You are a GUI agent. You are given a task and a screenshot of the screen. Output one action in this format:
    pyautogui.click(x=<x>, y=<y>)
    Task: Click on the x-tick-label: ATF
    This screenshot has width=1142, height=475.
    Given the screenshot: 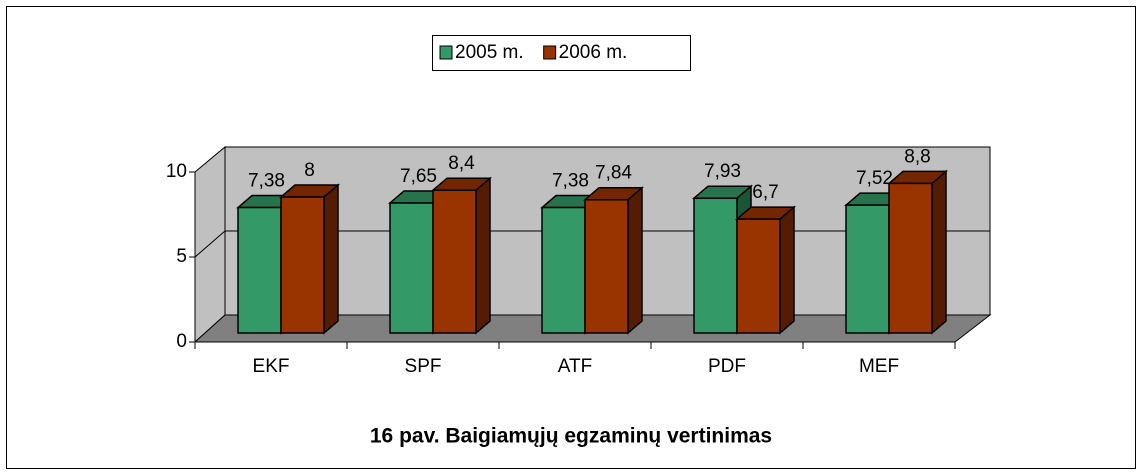 What is the action you would take?
    pyautogui.click(x=575, y=366)
    